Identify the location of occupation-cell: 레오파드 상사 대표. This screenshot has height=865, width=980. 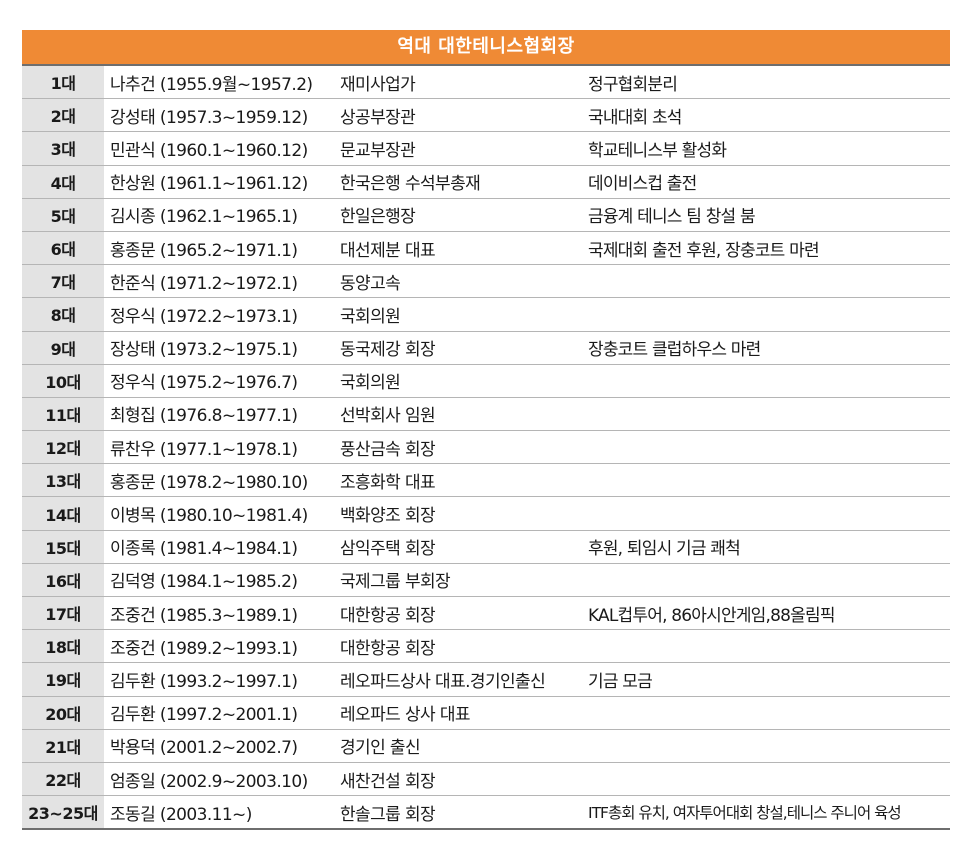
(462, 713).